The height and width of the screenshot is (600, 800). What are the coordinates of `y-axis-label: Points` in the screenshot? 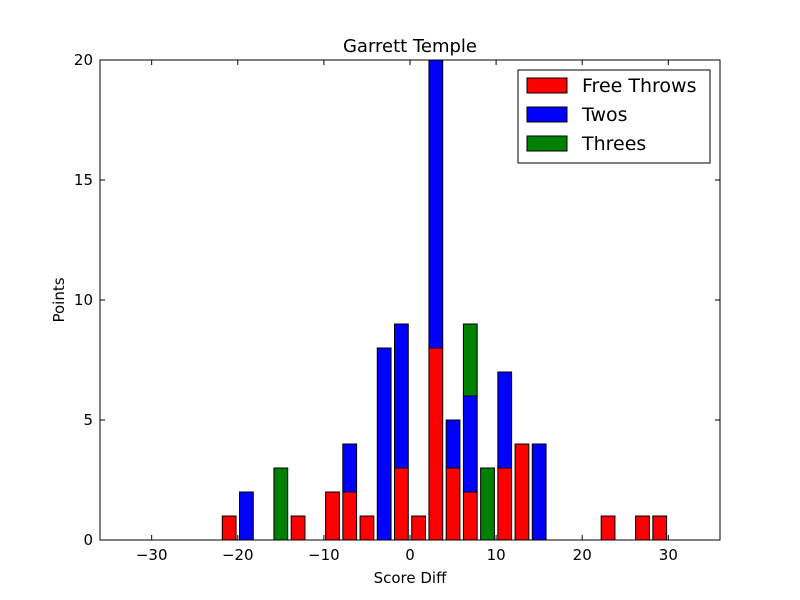 It's located at (59, 299).